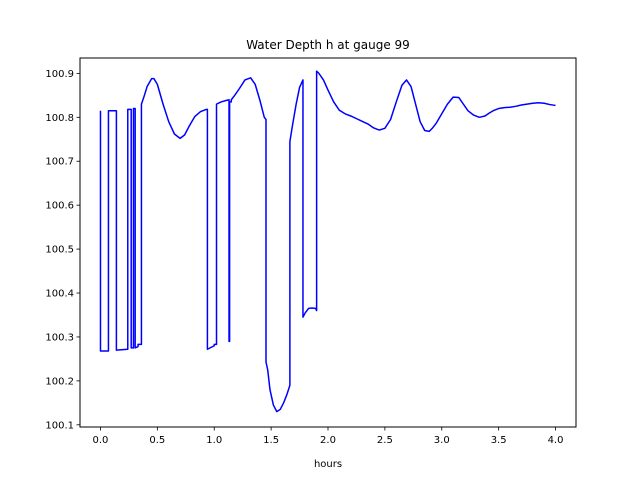 The image size is (640, 480). I want to click on y-tick-label: 100.4, so click(59, 294).